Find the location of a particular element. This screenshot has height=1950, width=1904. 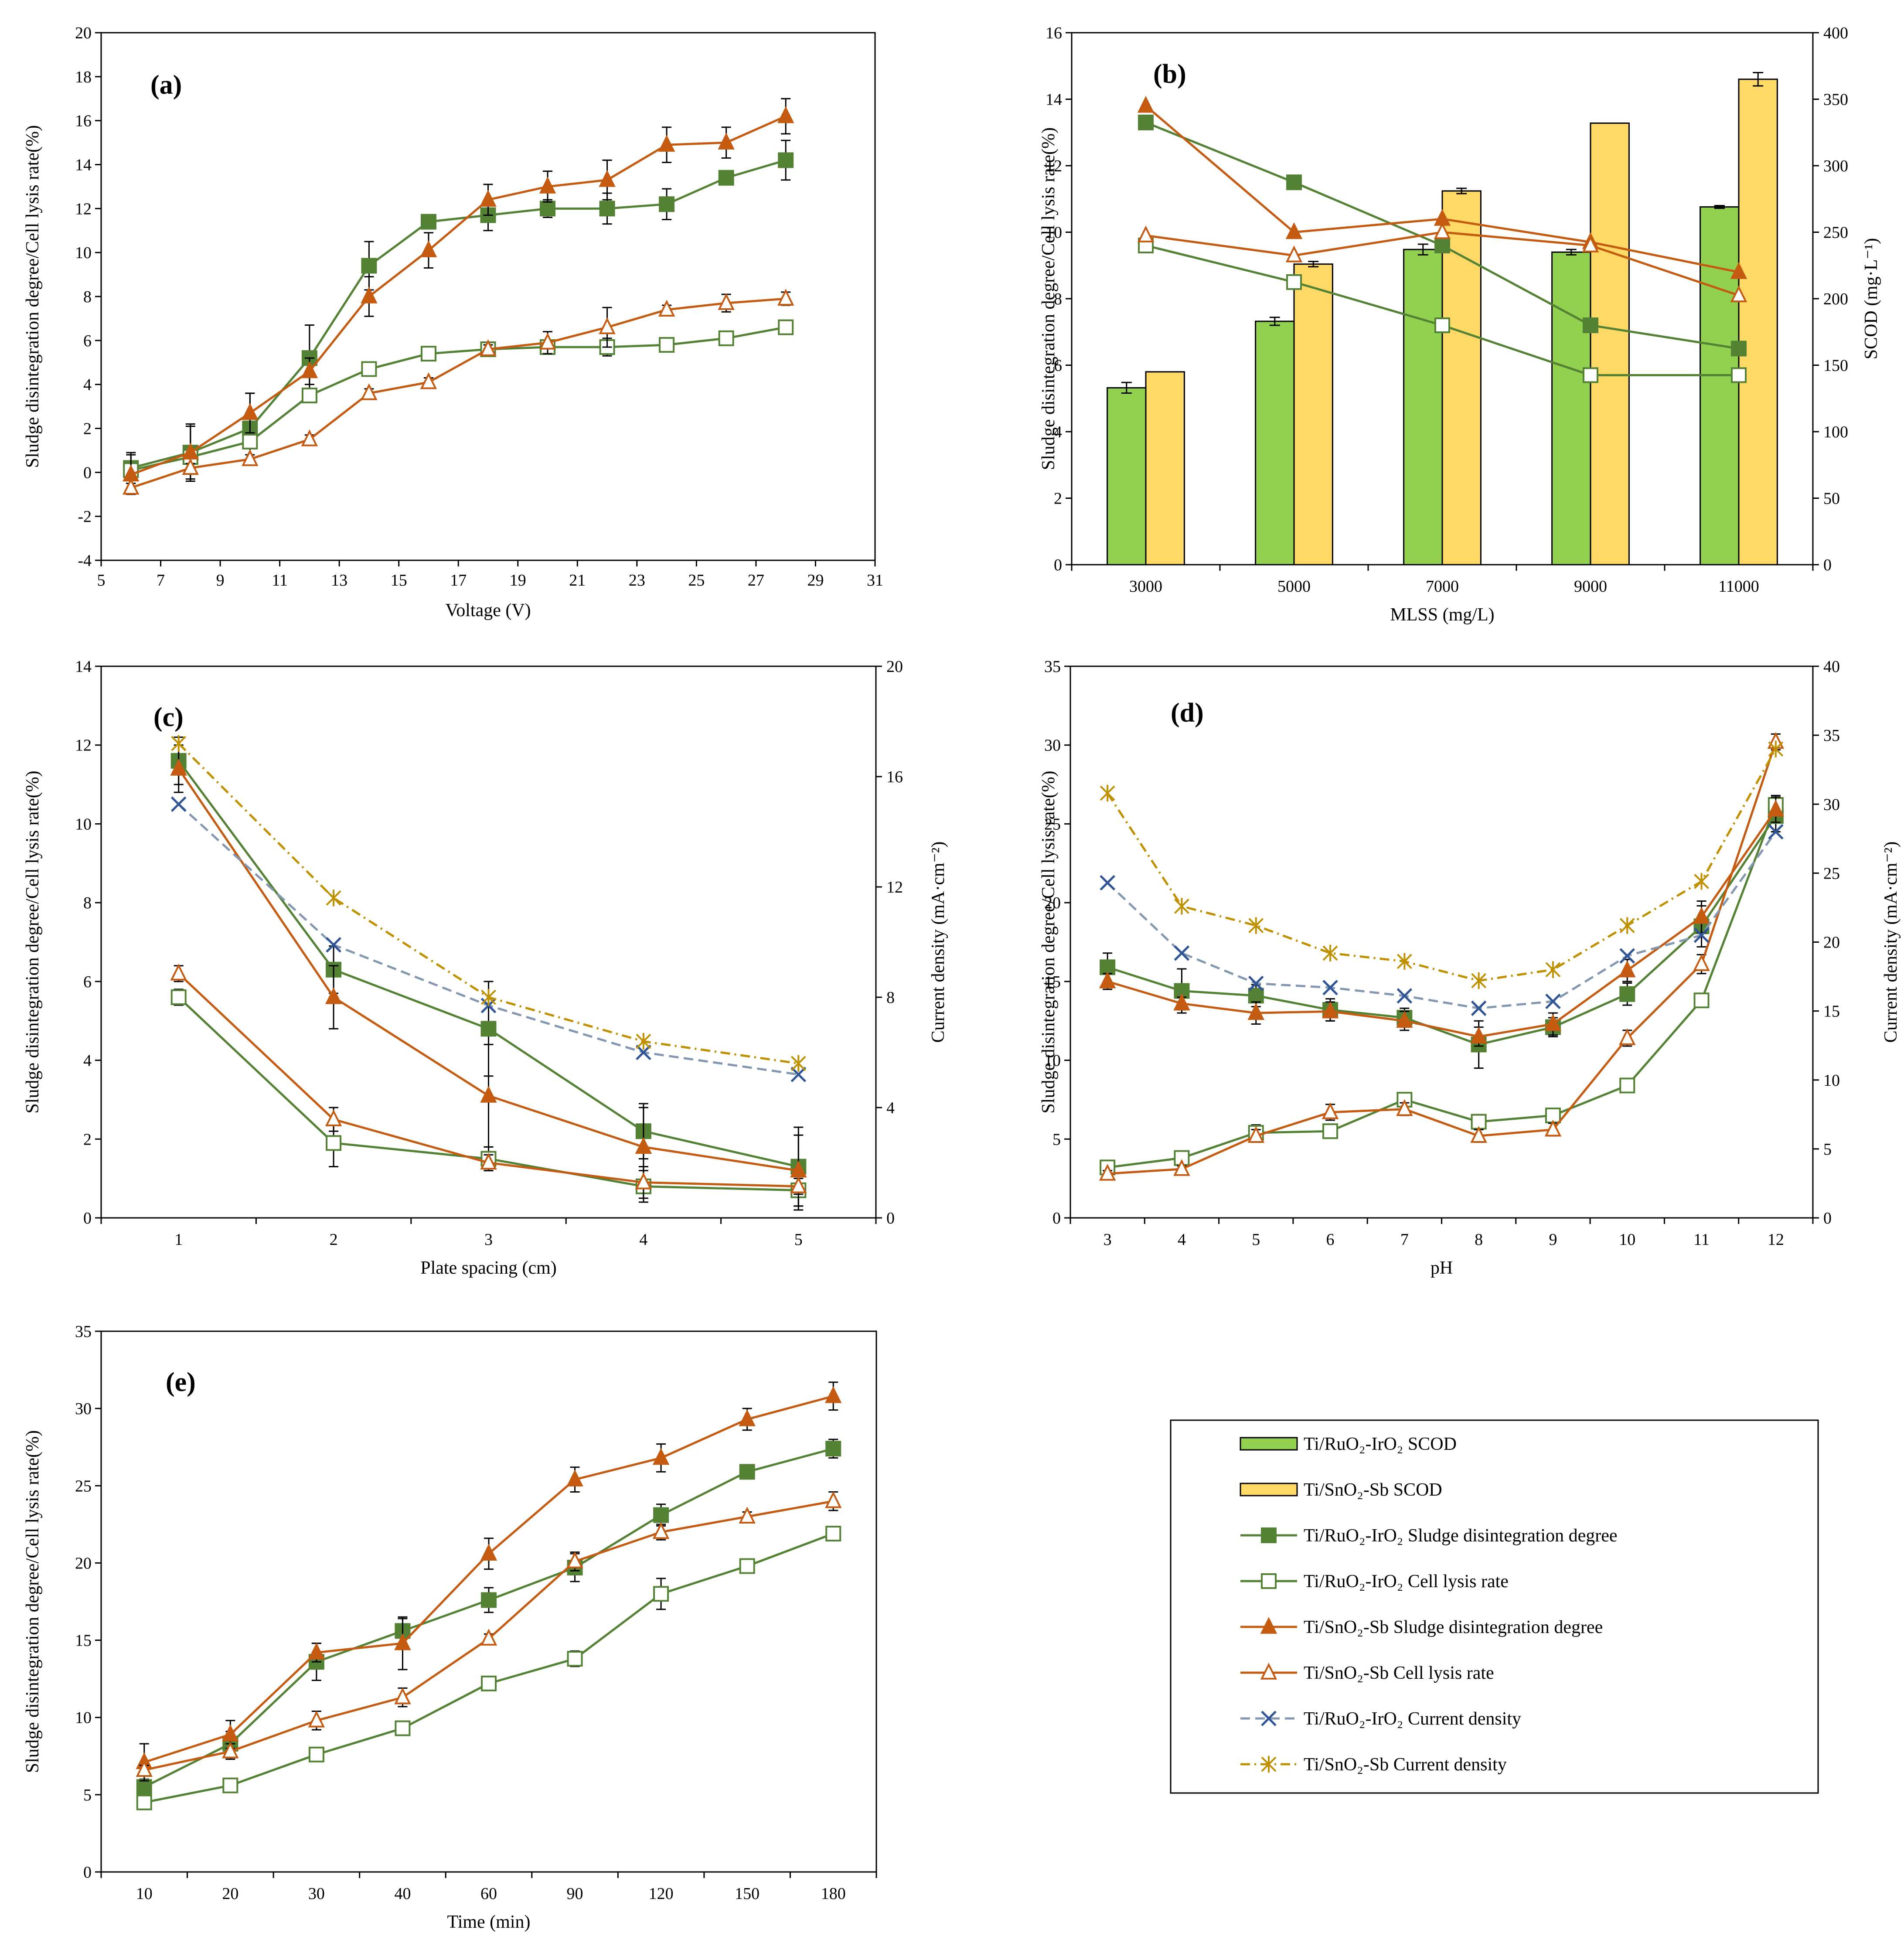

y2-tick-label: 5 is located at coordinates (1827, 1150).